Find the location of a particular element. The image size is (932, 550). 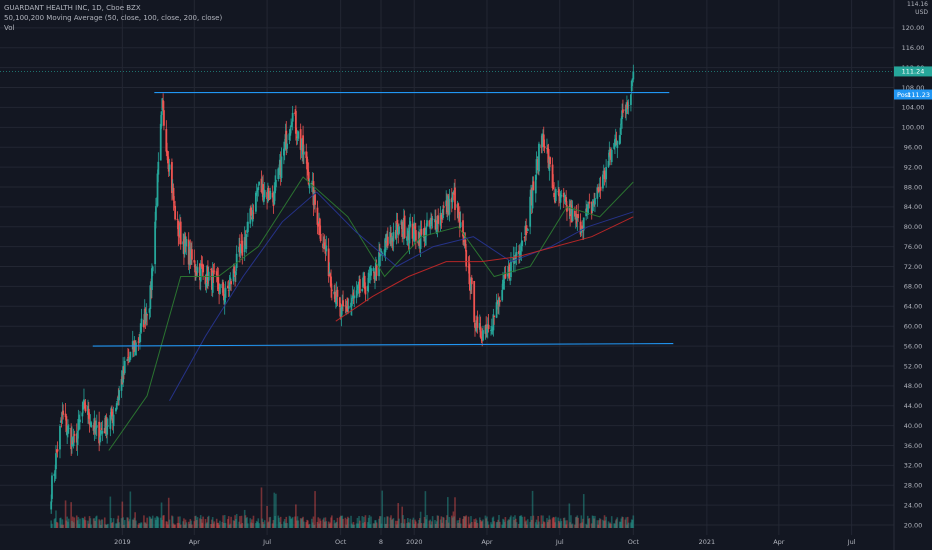

time-axis: 8 2019 Apr Jul Oct 2020 Apr Jul Oct 2021 Apr Jul is located at coordinates (485, 542).